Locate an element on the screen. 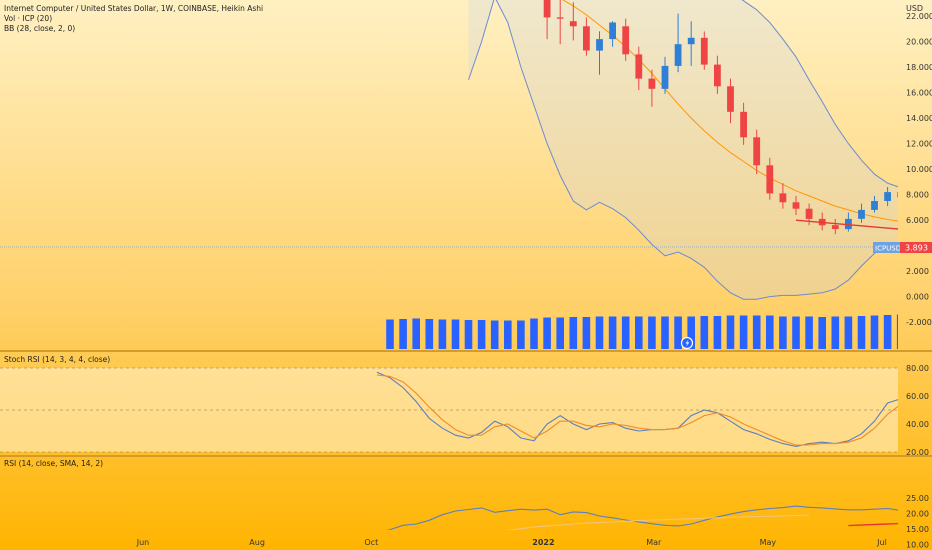 Image resolution: width=932 pixels, height=550 pixels. rsi-pane is located at coordinates (608, 520).